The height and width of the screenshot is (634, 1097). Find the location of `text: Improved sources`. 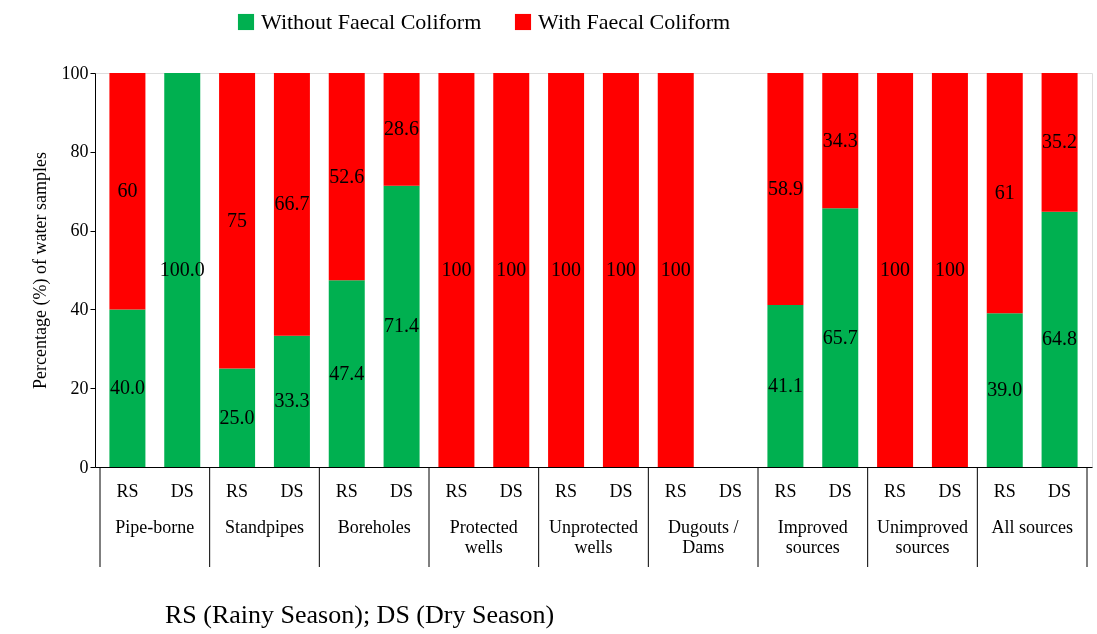

text: Improved sources is located at coordinates (812, 537).